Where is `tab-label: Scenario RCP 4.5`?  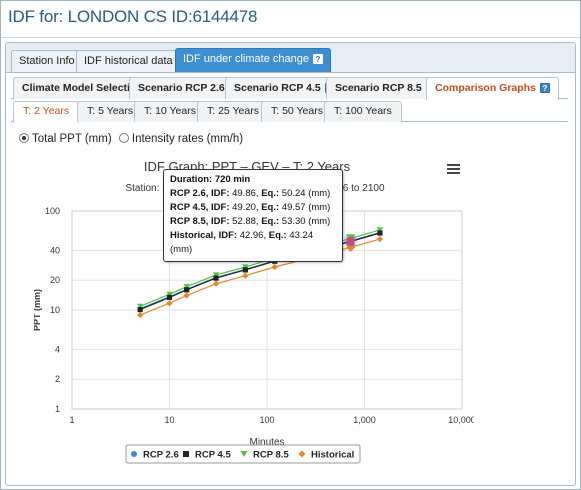
tab-label: Scenario RCP 4.5 is located at coordinates (277, 88).